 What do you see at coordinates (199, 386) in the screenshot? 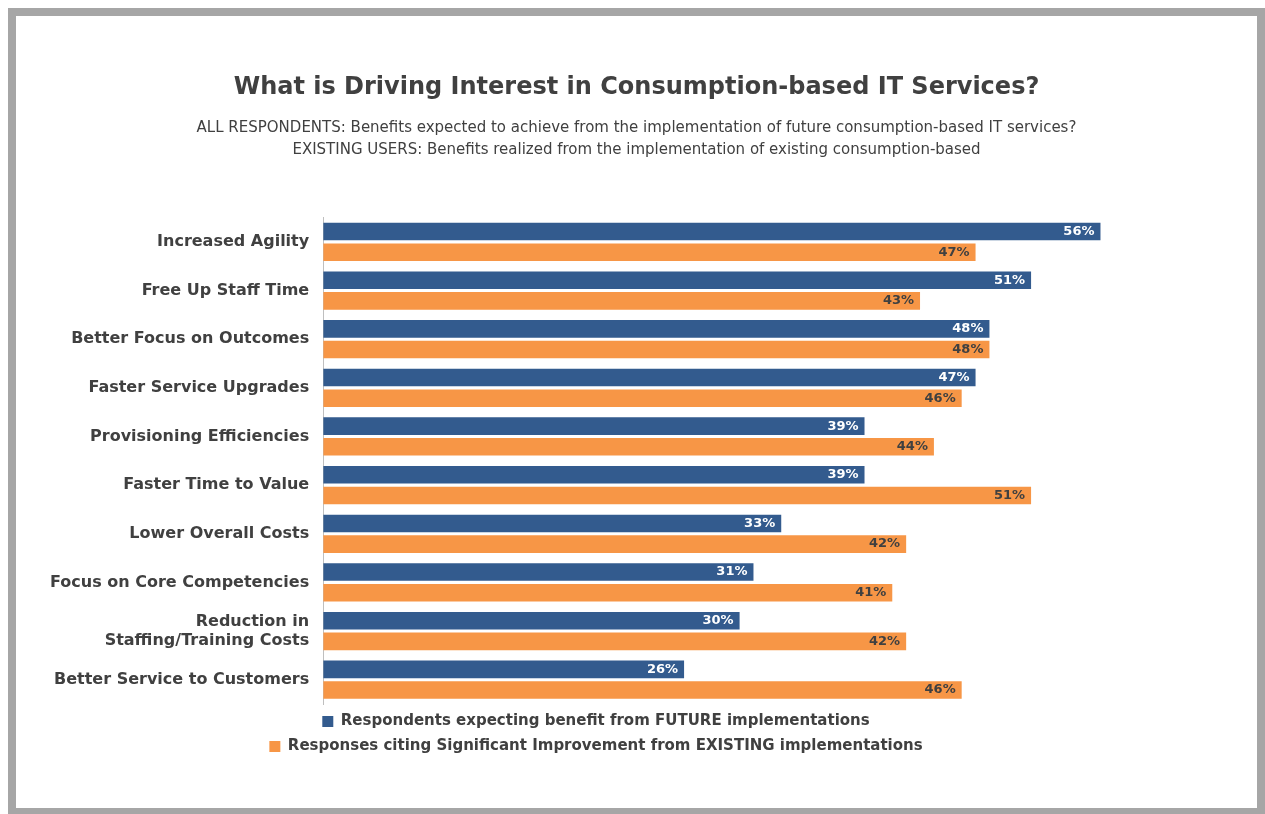
I see `y-tick-label: Faster Service Upgrades` at bounding box center [199, 386].